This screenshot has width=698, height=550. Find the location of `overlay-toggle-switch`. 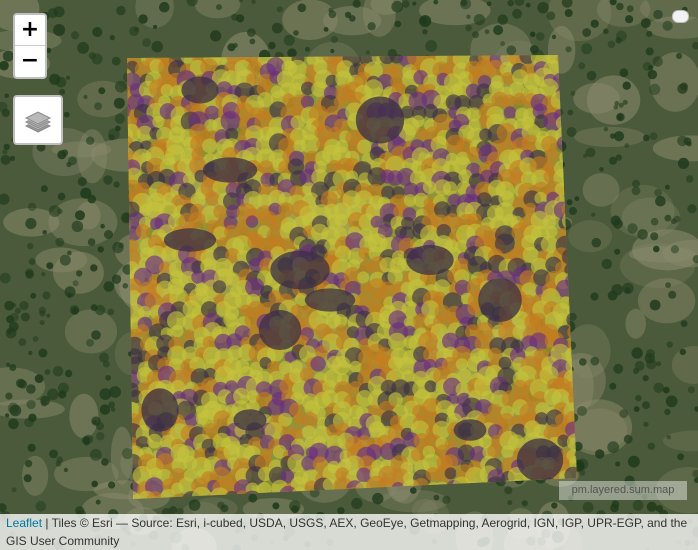

overlay-toggle-switch is located at coordinates (680, 16).